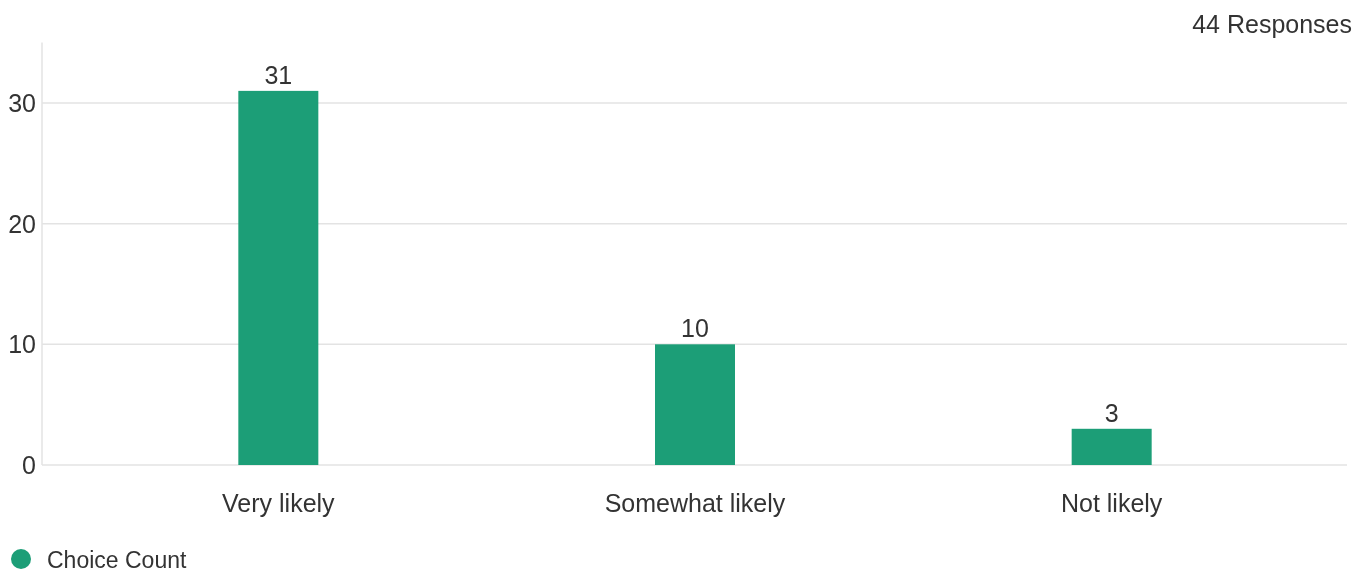 This screenshot has height=572, width=1370. I want to click on data-label: 3, so click(1111, 412).